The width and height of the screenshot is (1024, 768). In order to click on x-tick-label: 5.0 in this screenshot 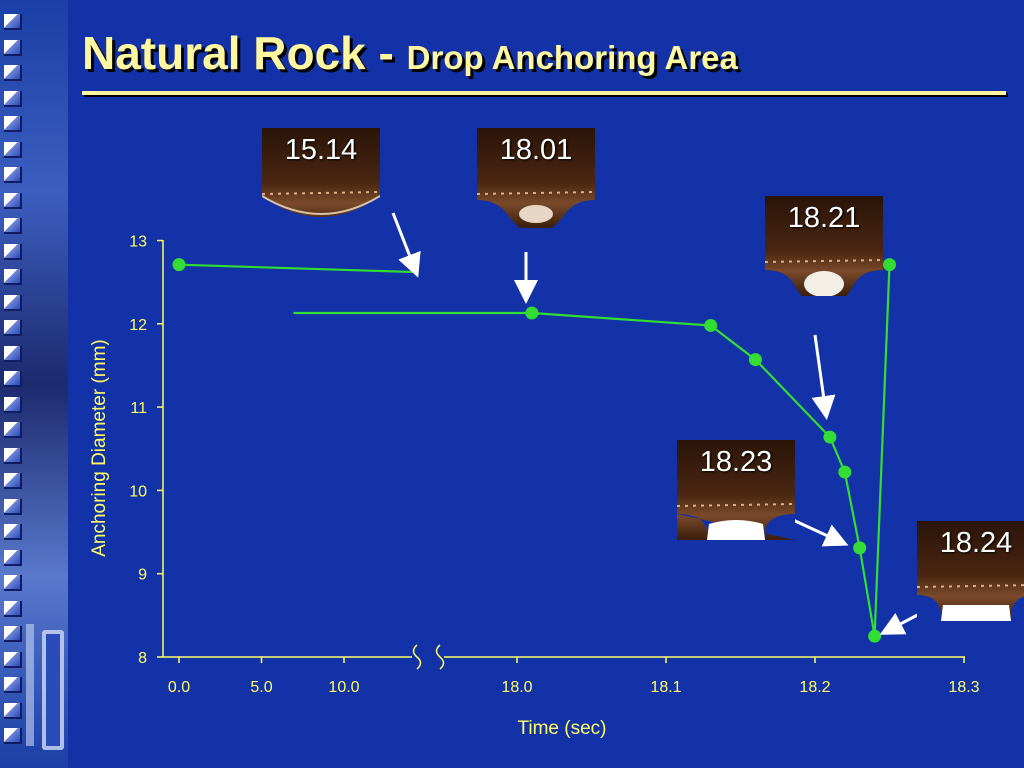, I will do `click(261, 687)`.